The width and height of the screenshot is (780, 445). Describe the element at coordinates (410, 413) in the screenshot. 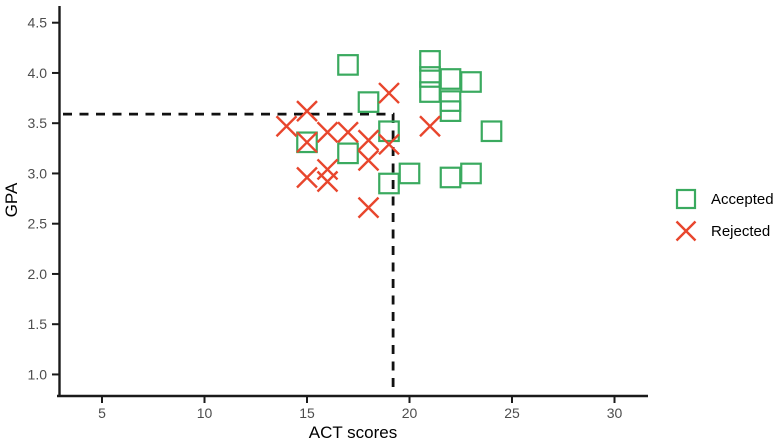

I see `x-axis-tick-label: 20` at that location.